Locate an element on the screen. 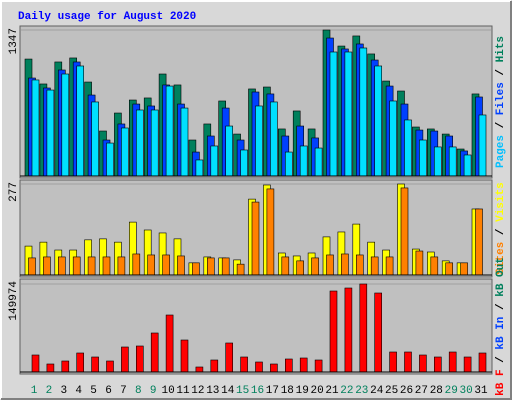  x-tick-label: 27 is located at coordinates (421, 391).